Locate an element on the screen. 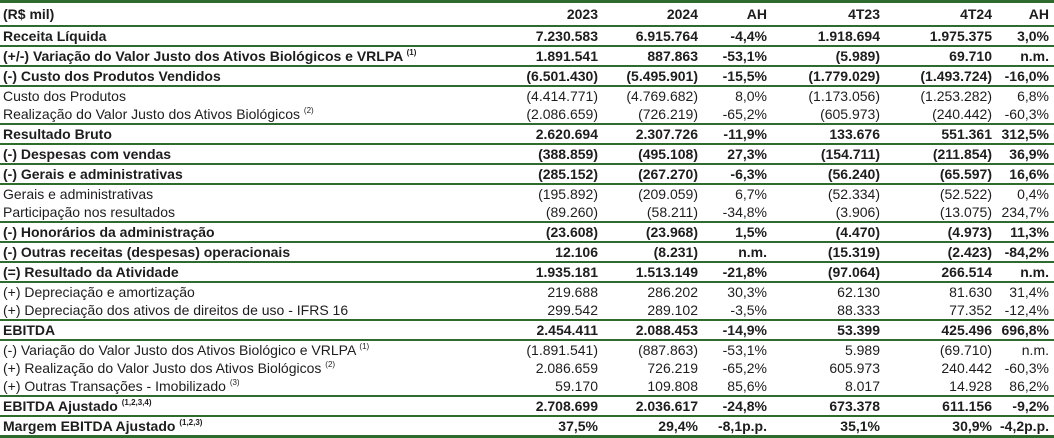 Image resolution: width=1054 pixels, height=438 pixels. value-cell: (89.260) is located at coordinates (571, 212).